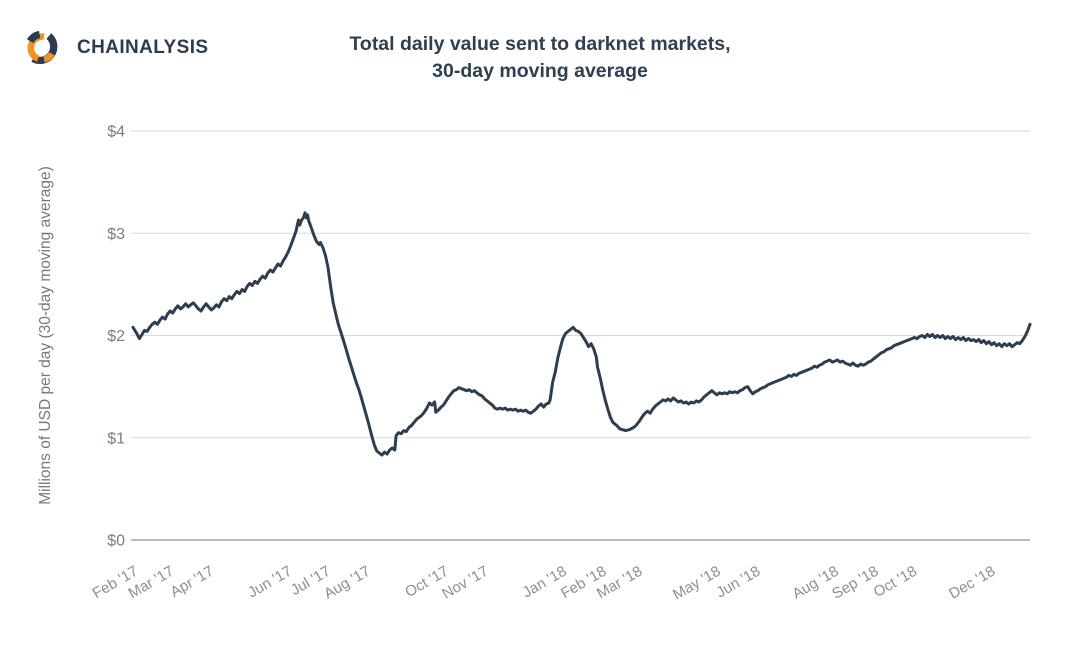 The width and height of the screenshot is (1070, 655). Describe the element at coordinates (697, 583) in the screenshot. I see `x-tick-label: May '18` at that location.